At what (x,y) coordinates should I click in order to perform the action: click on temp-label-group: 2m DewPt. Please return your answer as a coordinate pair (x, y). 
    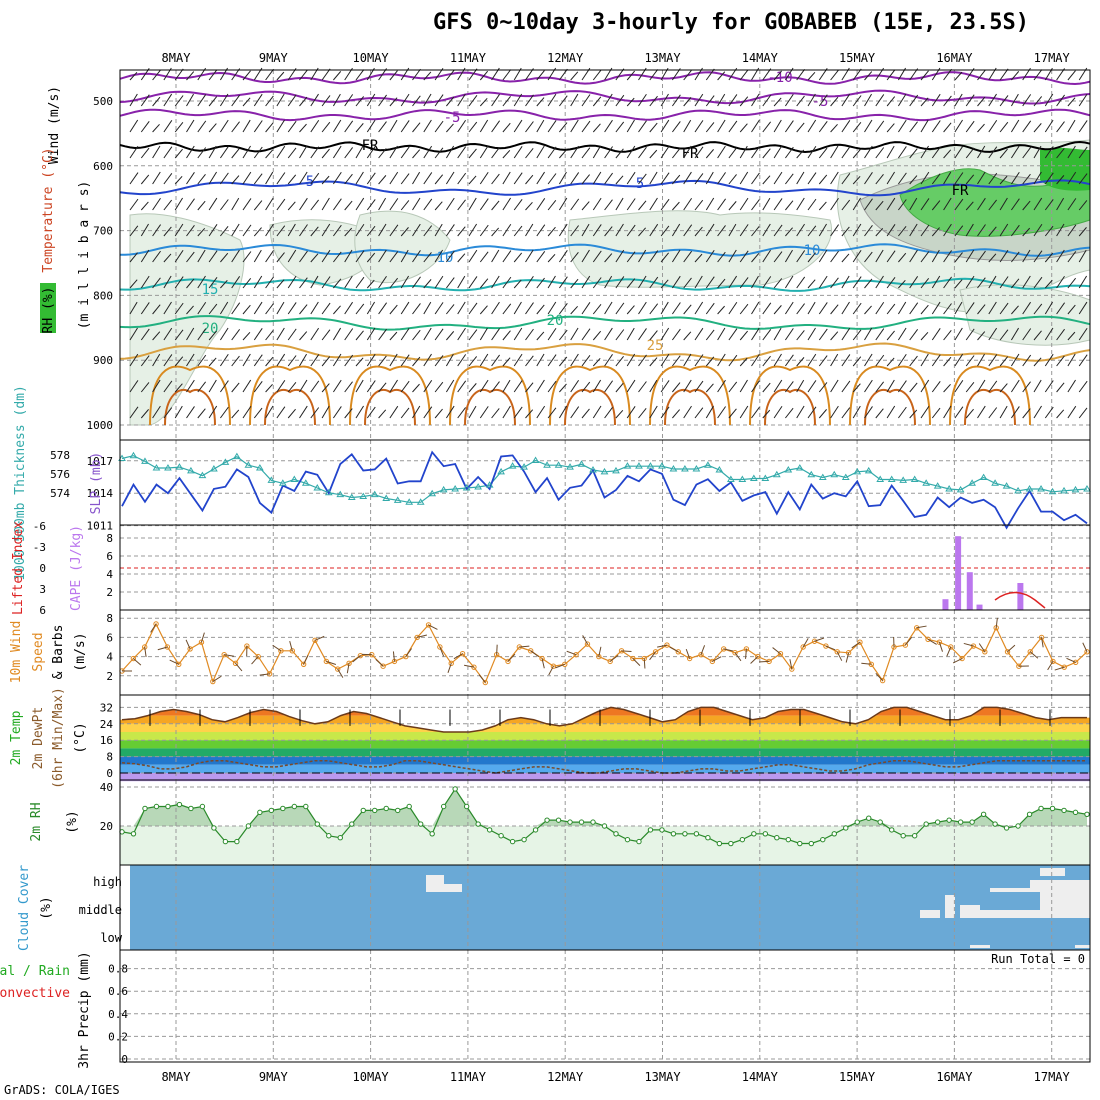
    Looking at the image, I should click on (38, 738).